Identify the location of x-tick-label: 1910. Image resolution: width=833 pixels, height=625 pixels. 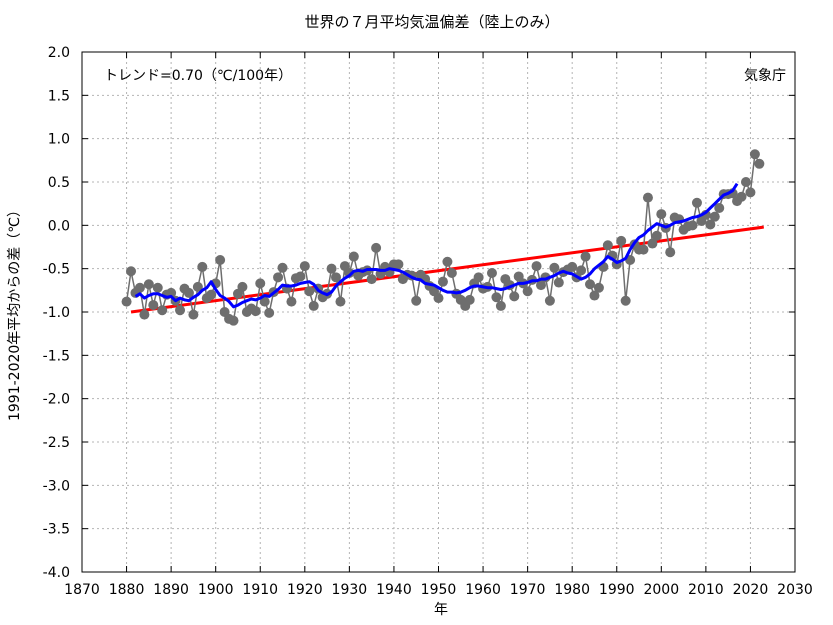
(260, 590).